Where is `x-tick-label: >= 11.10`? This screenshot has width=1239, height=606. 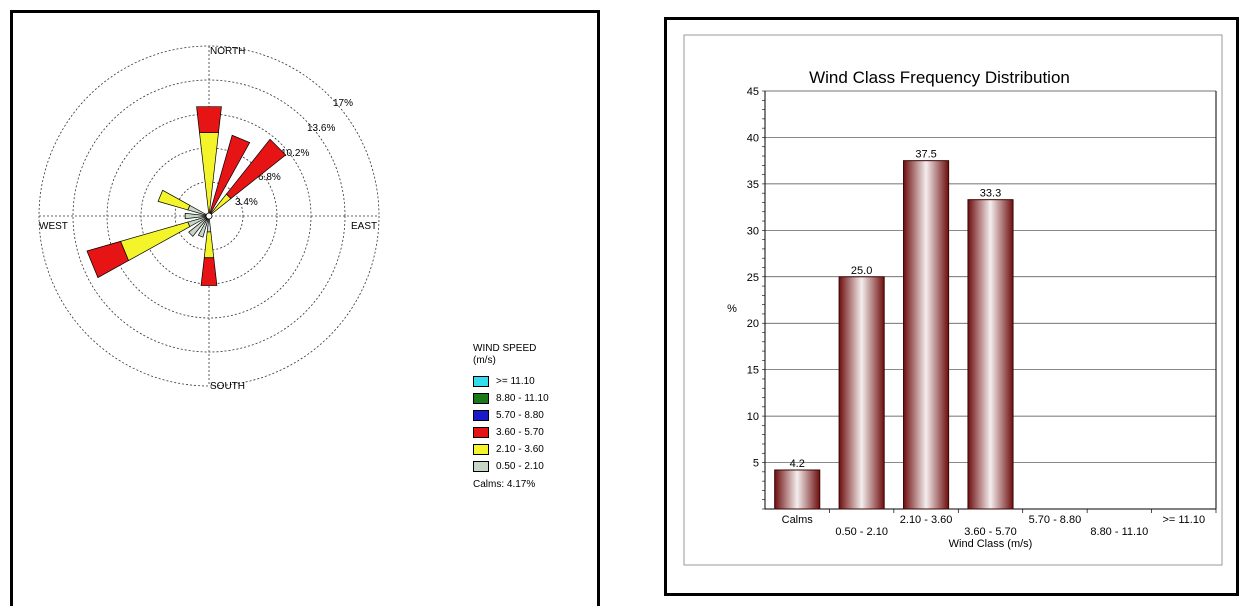 x-tick-label: >= 11.10 is located at coordinates (1183, 520).